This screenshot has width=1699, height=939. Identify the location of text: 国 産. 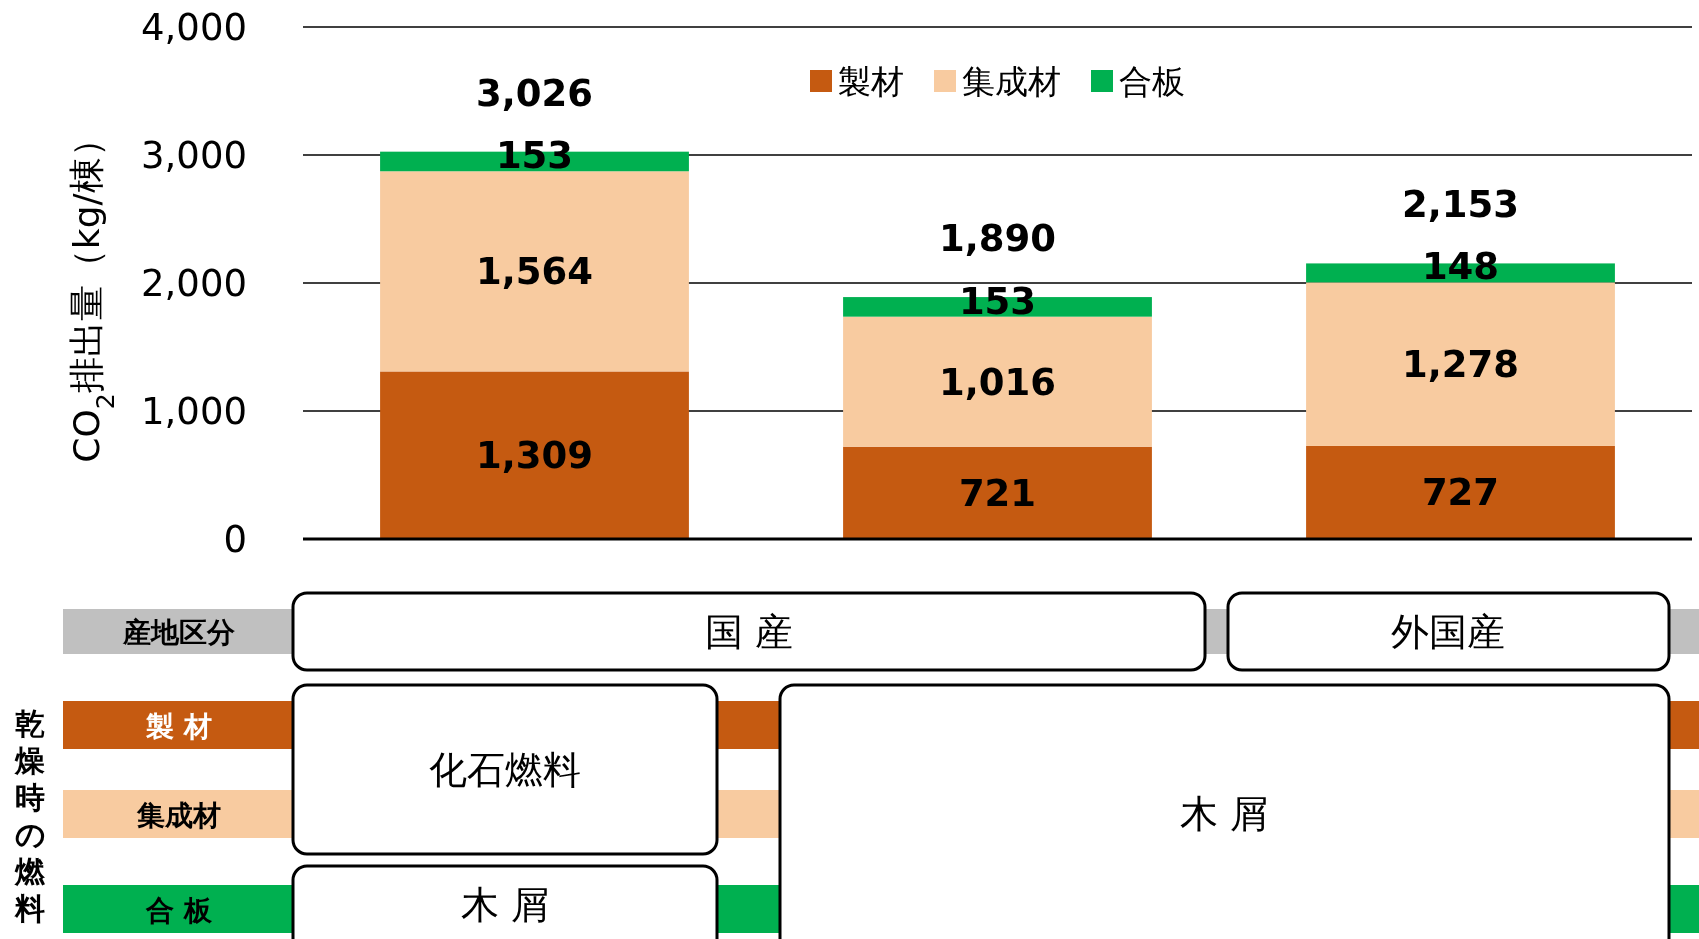
(749, 632).